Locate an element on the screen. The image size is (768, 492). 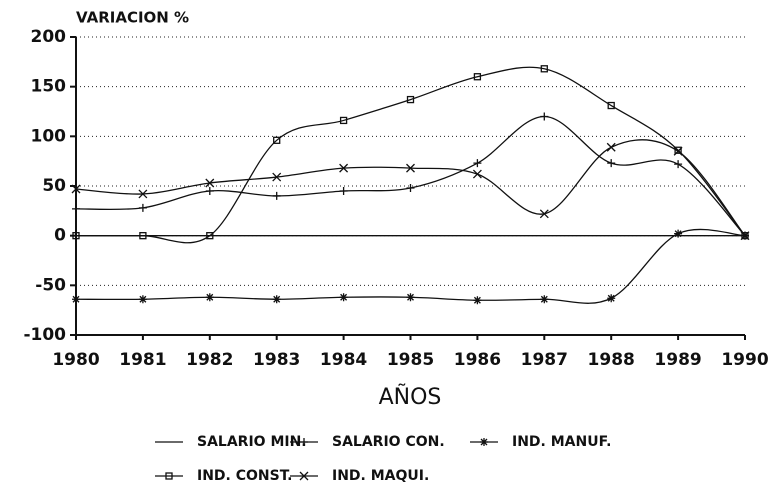
legend-item: IND. MAQUI. is located at coordinates (359, 476).